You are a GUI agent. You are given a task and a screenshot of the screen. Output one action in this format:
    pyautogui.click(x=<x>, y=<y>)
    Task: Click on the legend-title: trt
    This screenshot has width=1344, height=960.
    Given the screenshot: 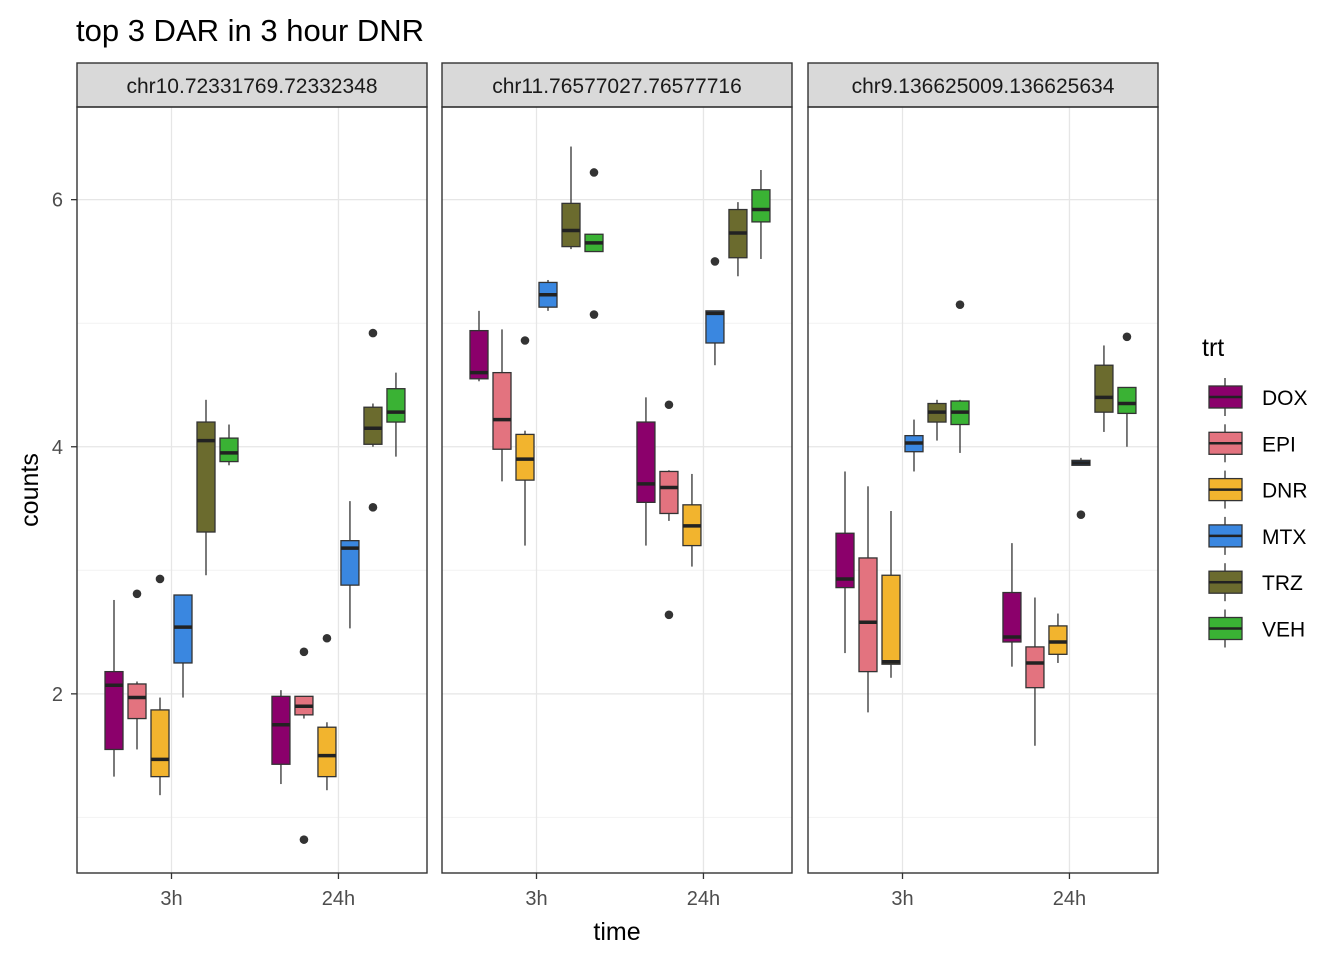 What is the action you would take?
    pyautogui.click(x=1213, y=348)
    